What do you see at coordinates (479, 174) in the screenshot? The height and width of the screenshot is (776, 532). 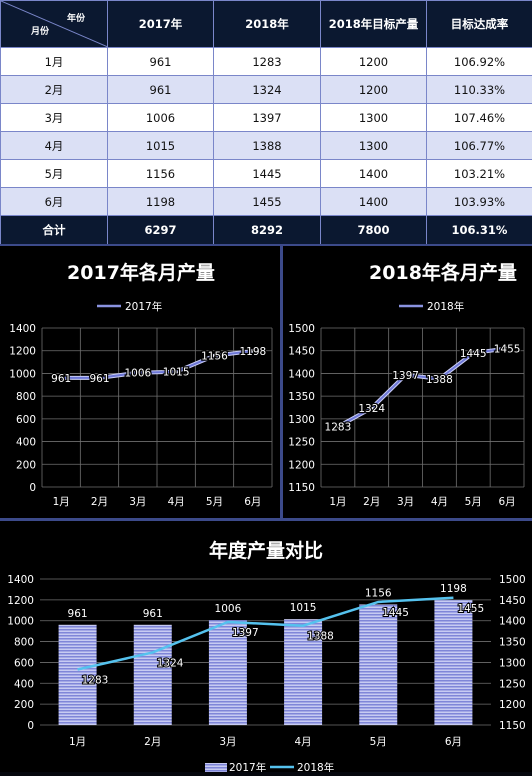 I see `cell-rate: 103.21%` at bounding box center [479, 174].